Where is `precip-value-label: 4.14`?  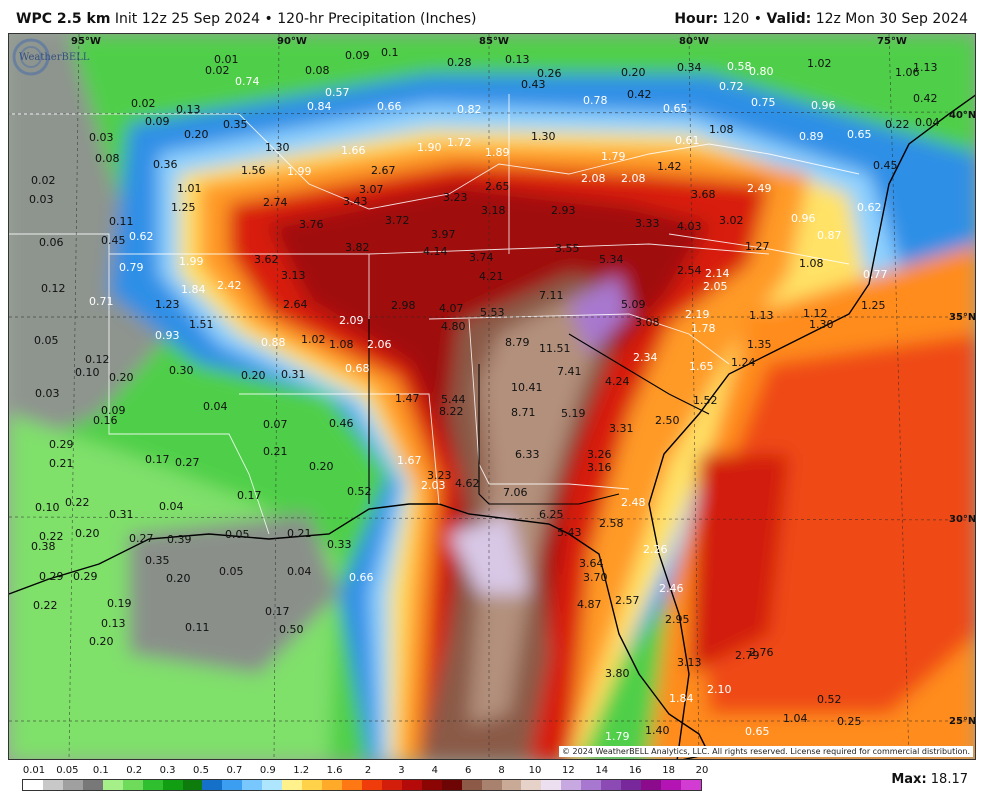
precip-value-label: 4.14 is located at coordinates (435, 251).